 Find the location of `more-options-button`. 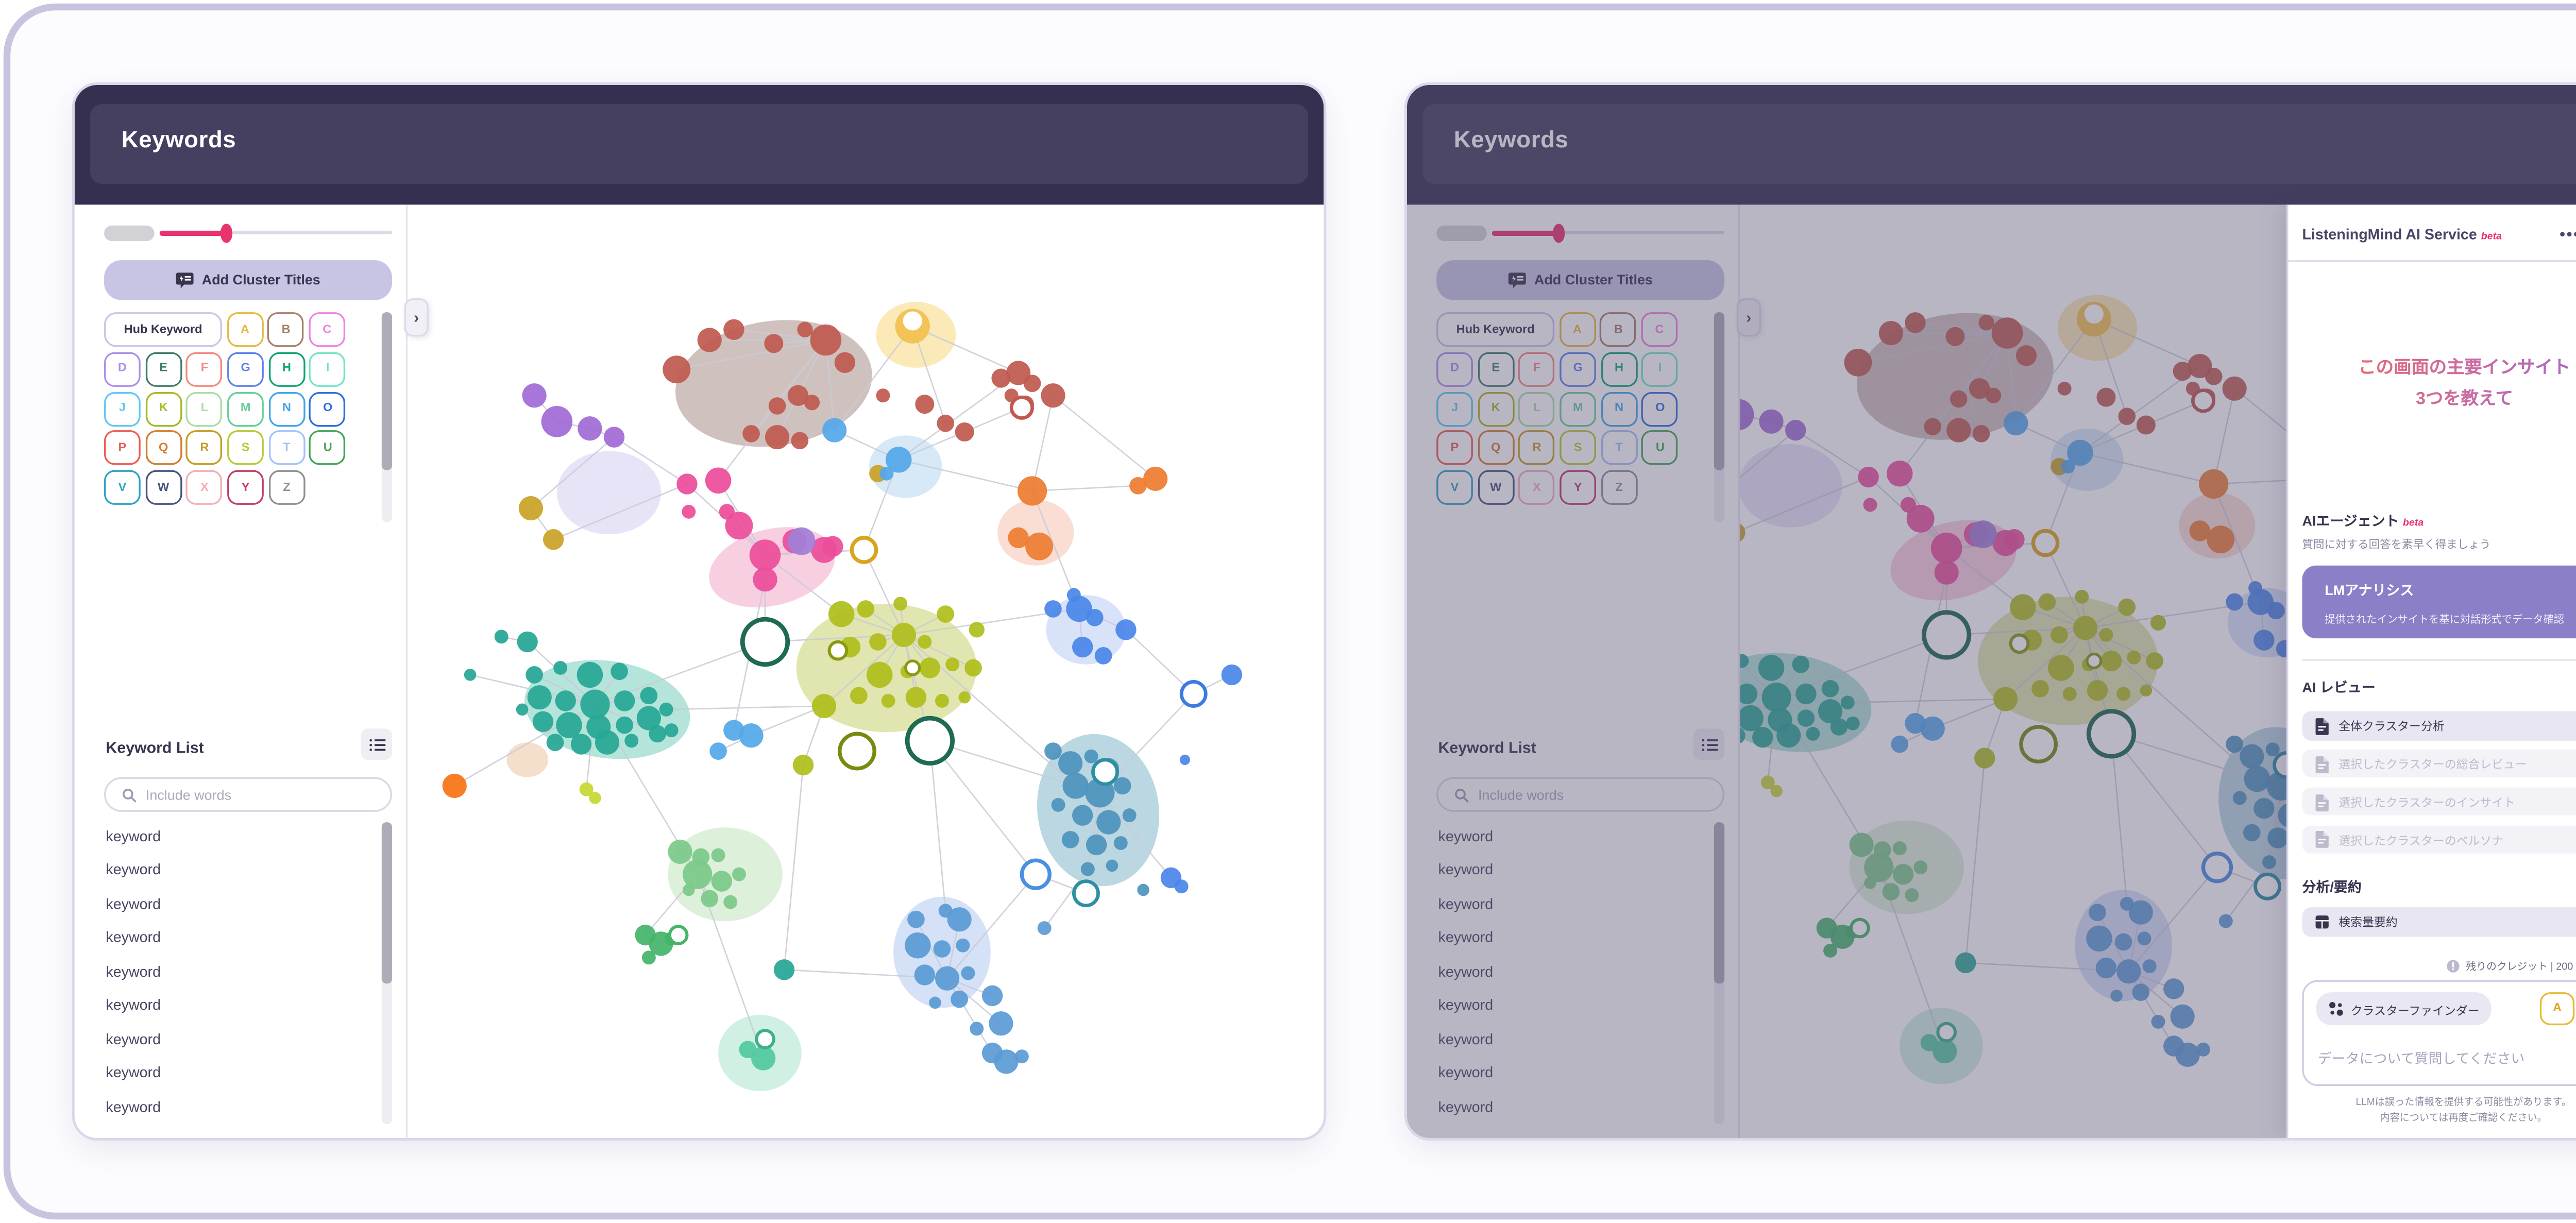

more-options-button is located at coordinates (2567, 234).